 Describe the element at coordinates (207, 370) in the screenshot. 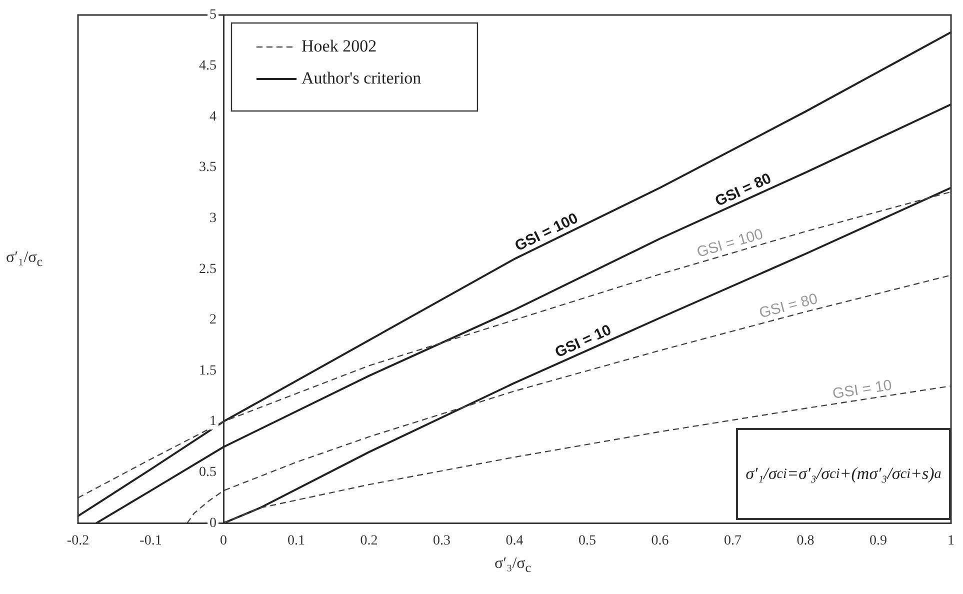

I see `y-tick-label: 1.5` at that location.